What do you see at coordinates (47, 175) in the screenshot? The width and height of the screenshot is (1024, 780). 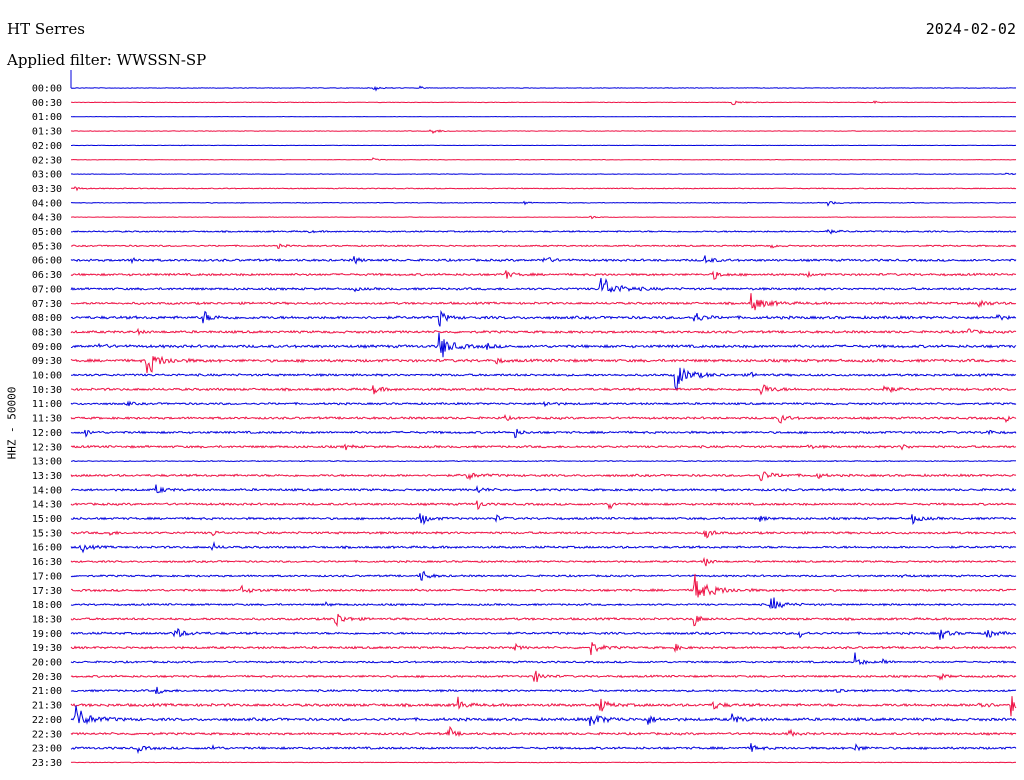 I see `time-tick-label: 03:00` at bounding box center [47, 175].